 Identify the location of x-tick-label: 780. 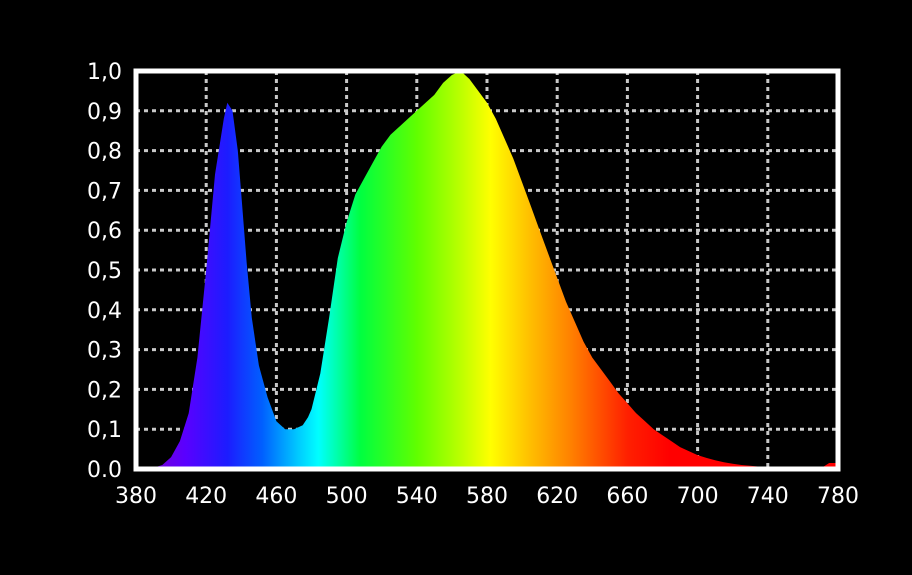
(838, 496).